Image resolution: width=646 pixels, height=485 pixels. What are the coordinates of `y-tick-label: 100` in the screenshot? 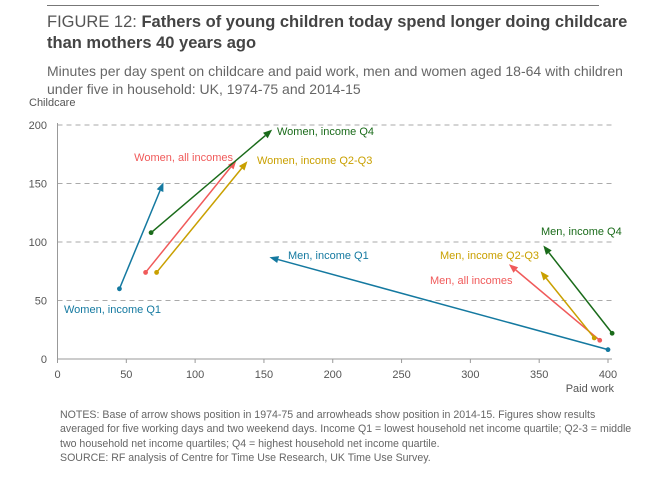 It's located at (38, 243).